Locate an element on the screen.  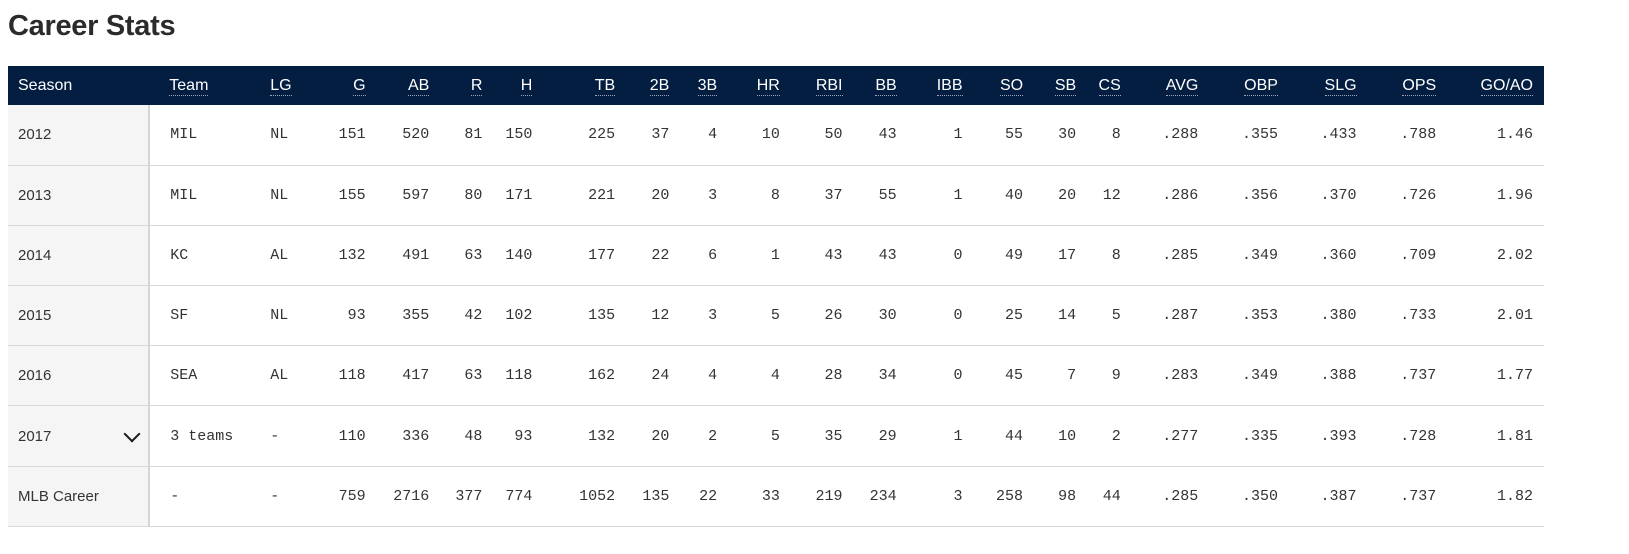
cell-value-ibb: 3 is located at coordinates (958, 496).